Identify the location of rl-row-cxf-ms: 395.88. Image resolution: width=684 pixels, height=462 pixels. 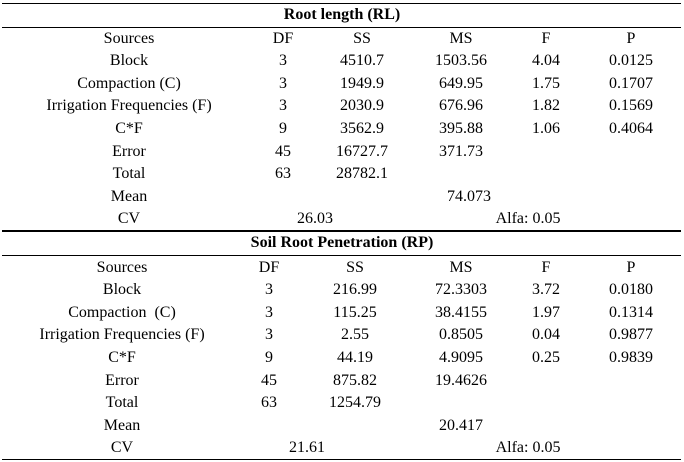
(461, 128).